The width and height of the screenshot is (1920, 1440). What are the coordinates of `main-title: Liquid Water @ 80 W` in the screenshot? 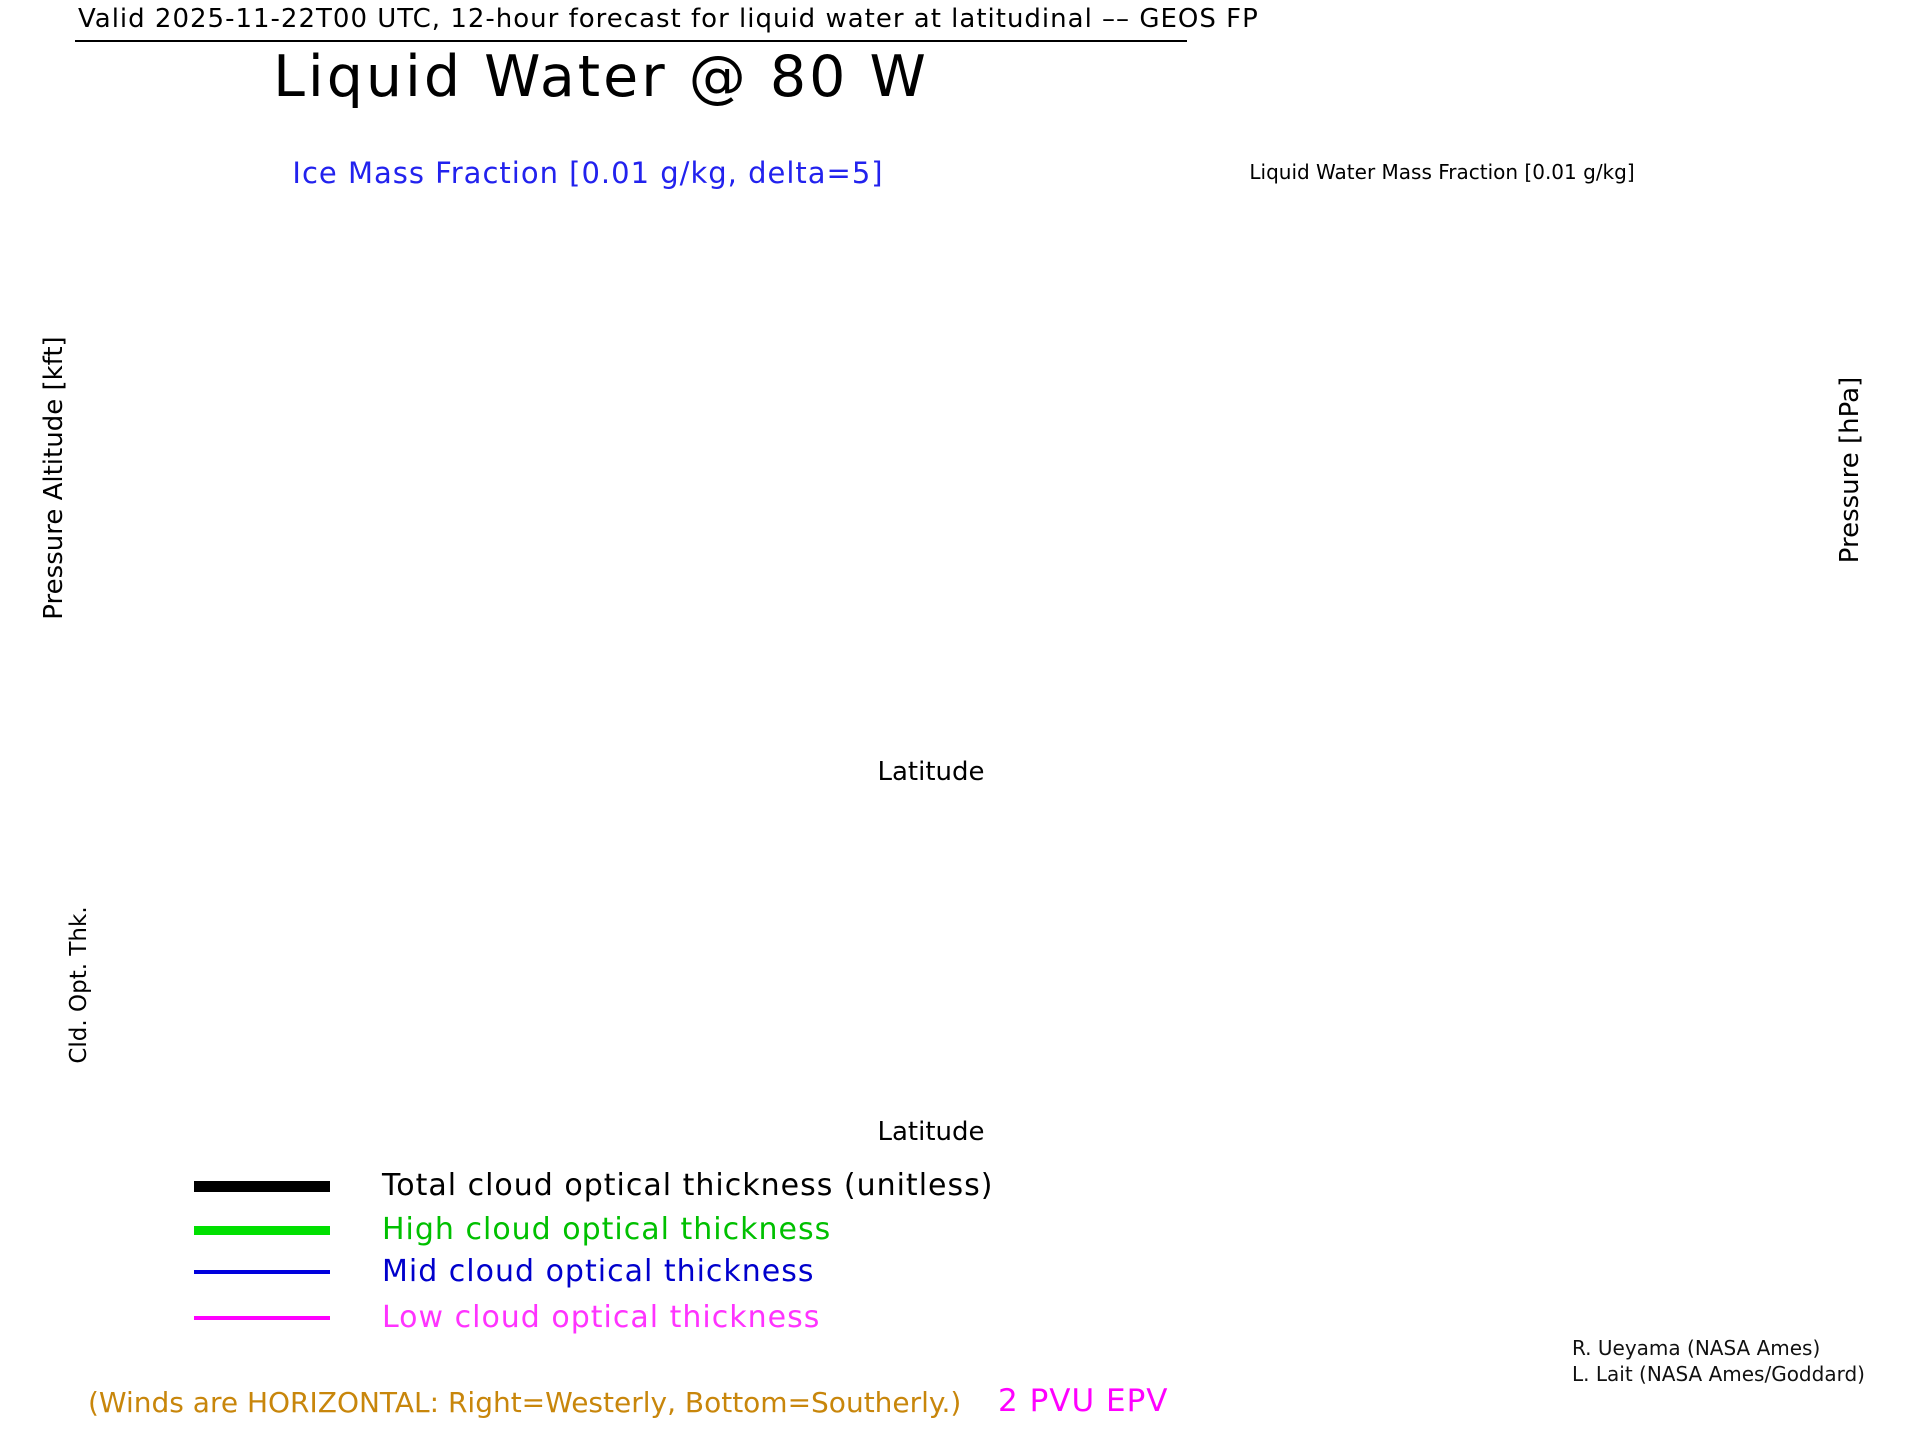 It's located at (601, 77).